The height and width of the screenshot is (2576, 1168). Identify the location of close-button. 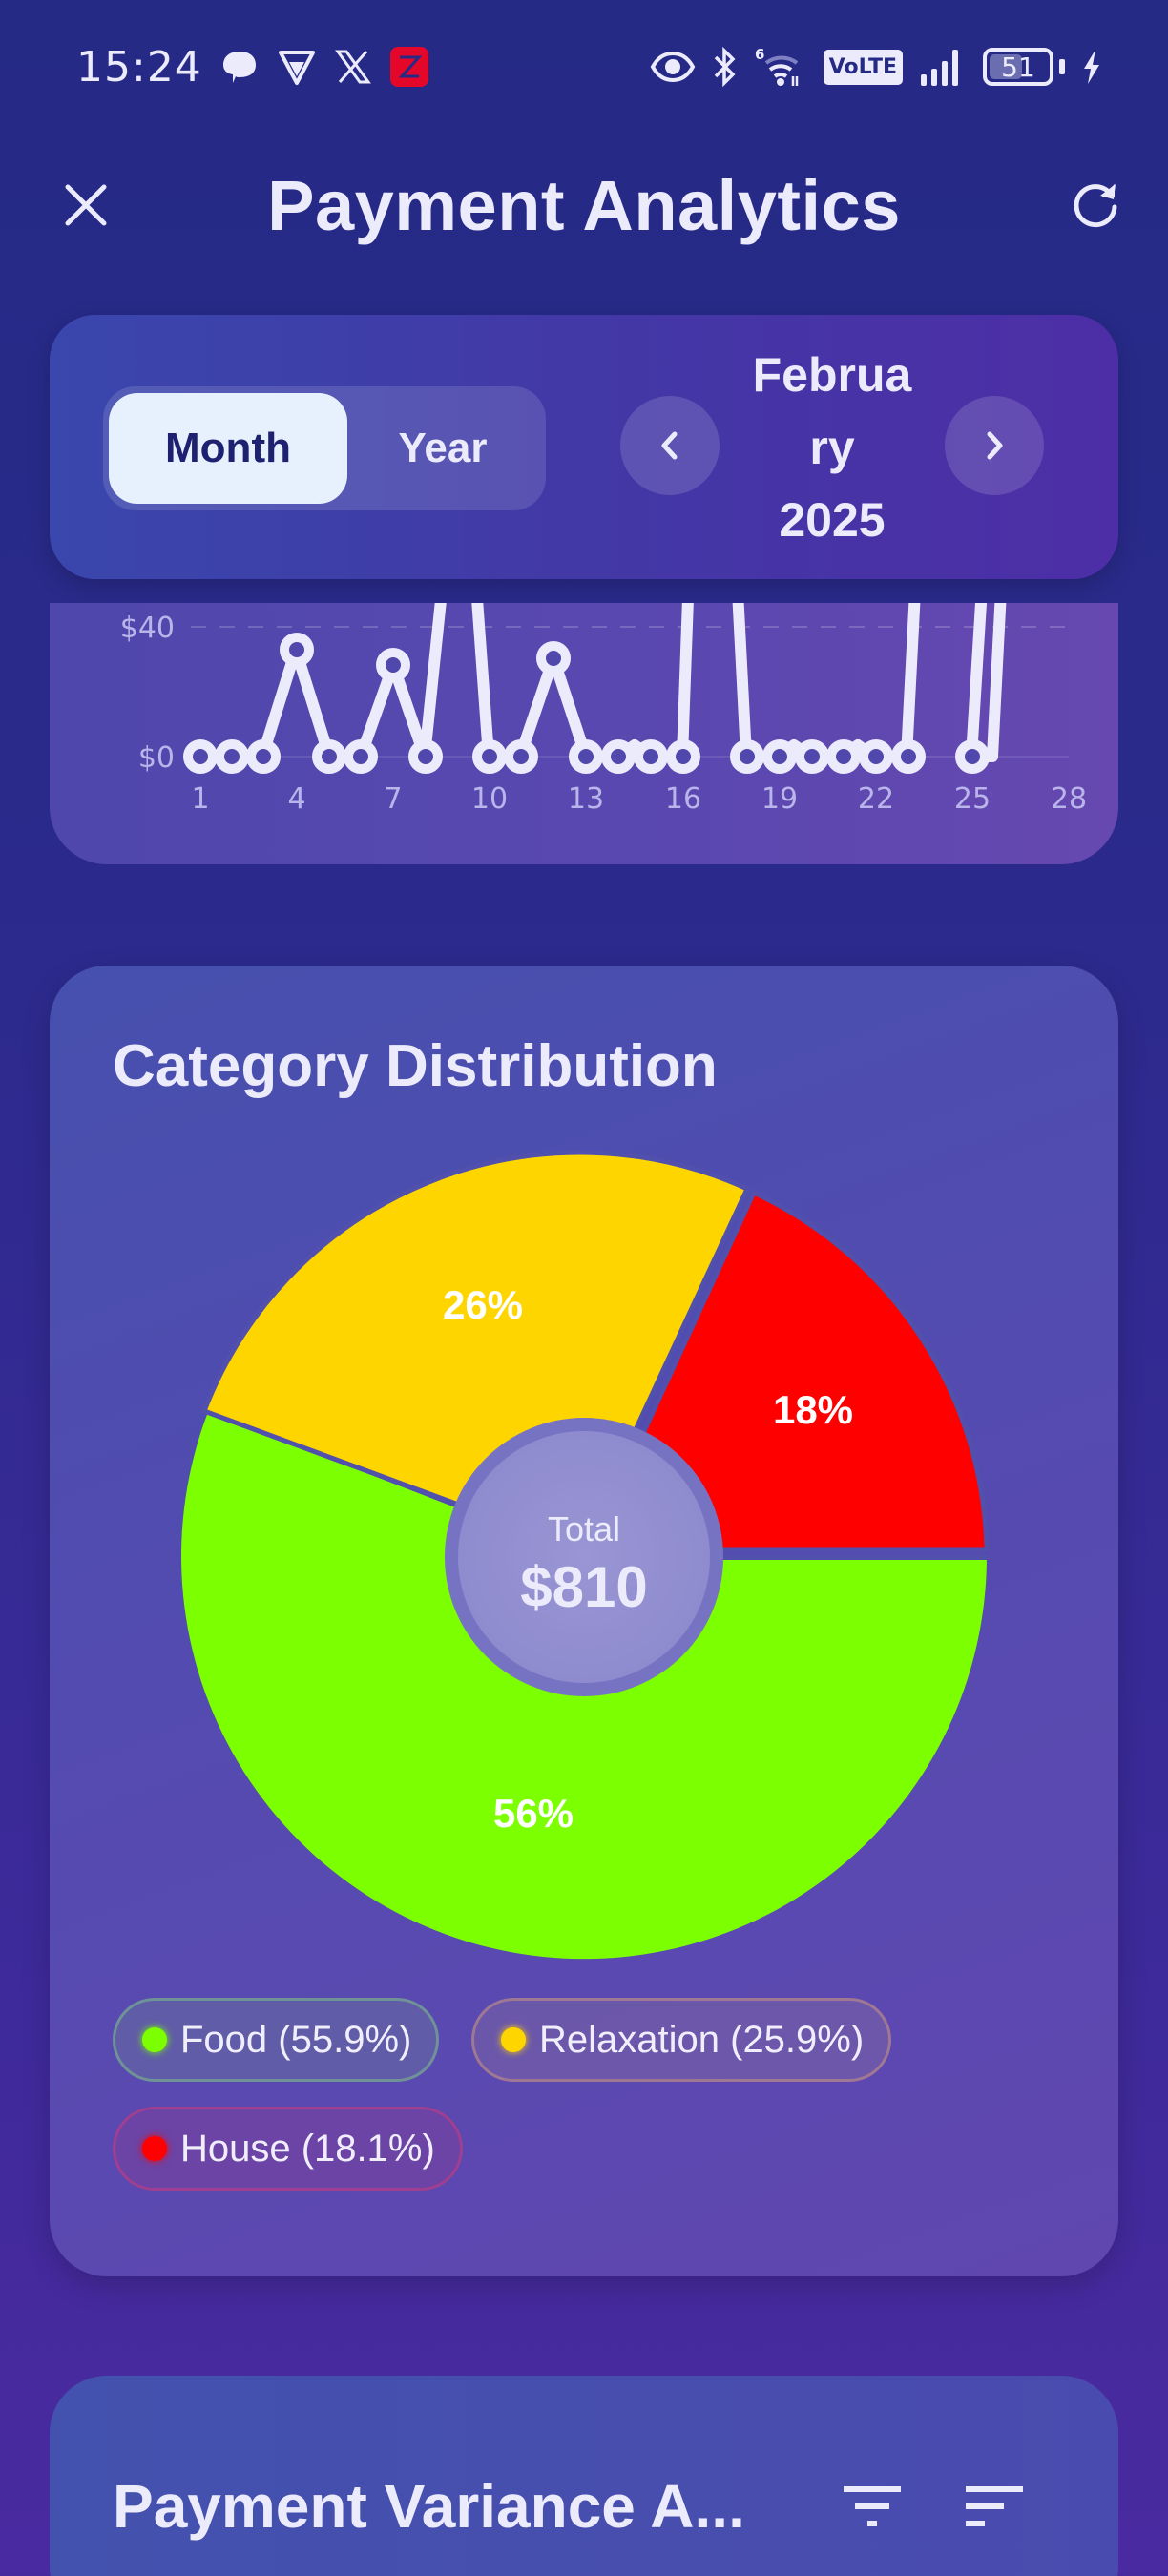
(86, 205).